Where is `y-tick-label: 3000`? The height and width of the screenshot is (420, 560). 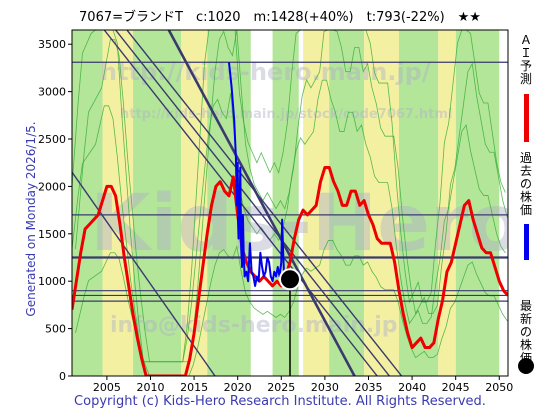 y-tick-label: 3000 is located at coordinates (52, 92).